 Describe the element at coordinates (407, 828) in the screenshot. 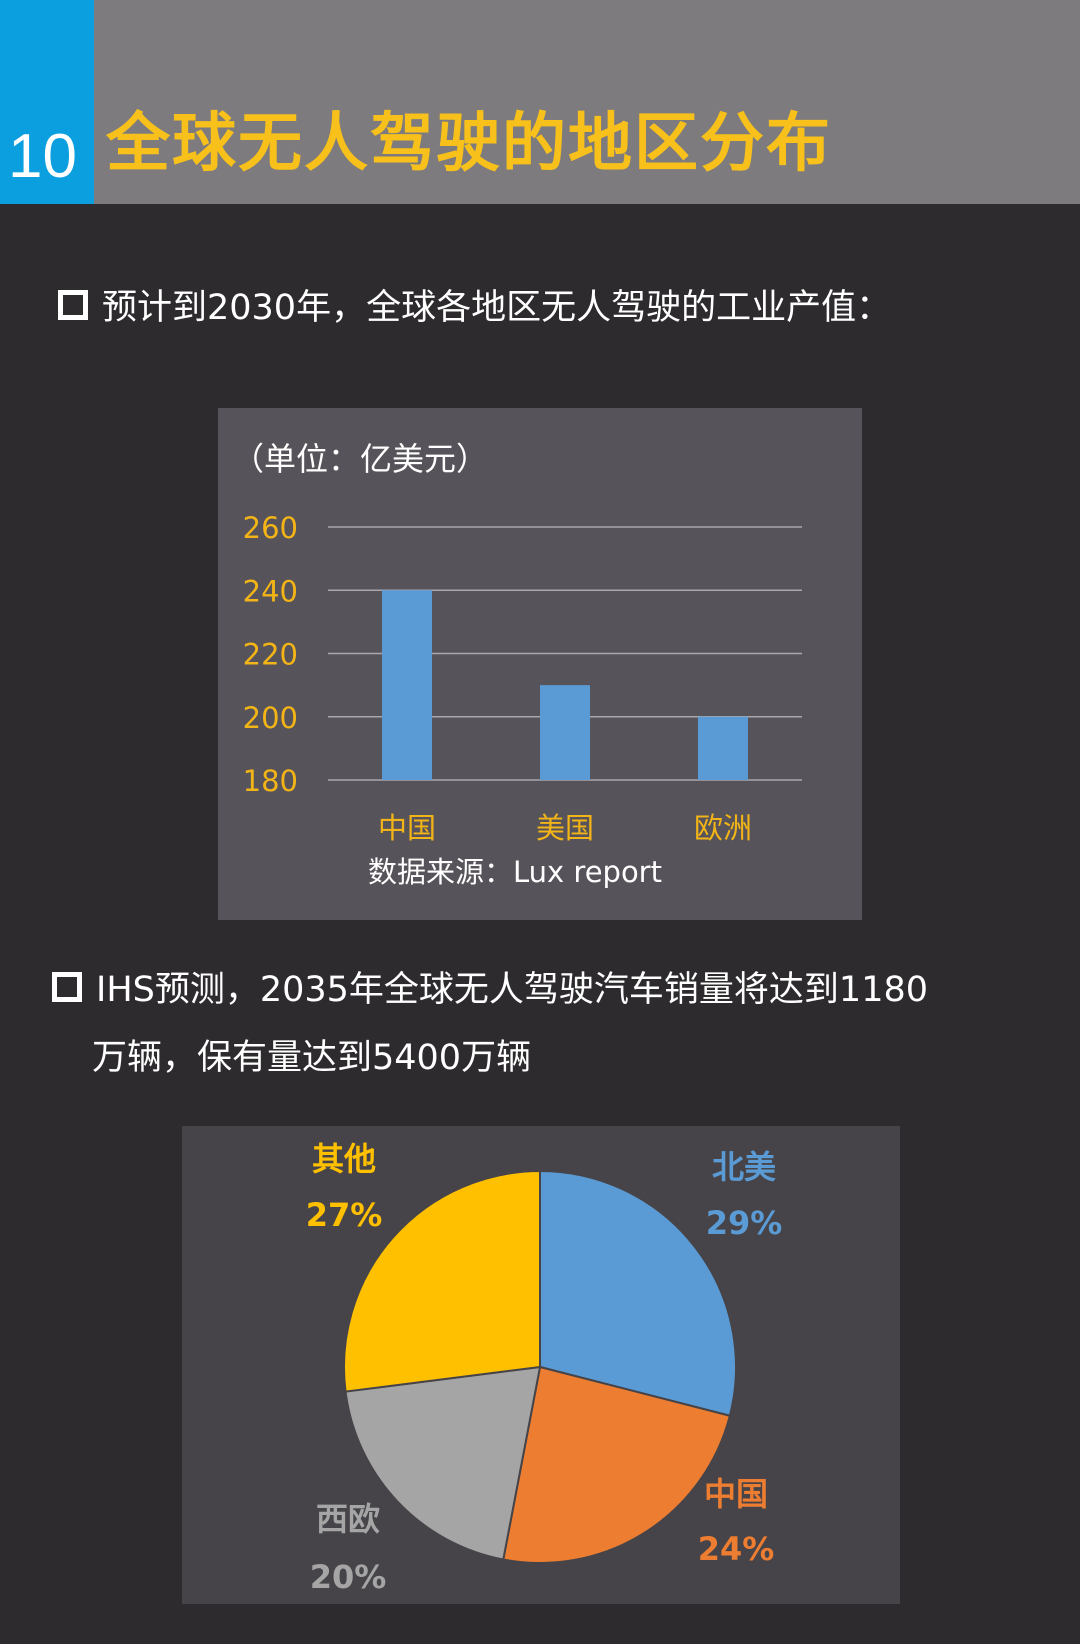

I see `x-tick-label: 中国` at that location.